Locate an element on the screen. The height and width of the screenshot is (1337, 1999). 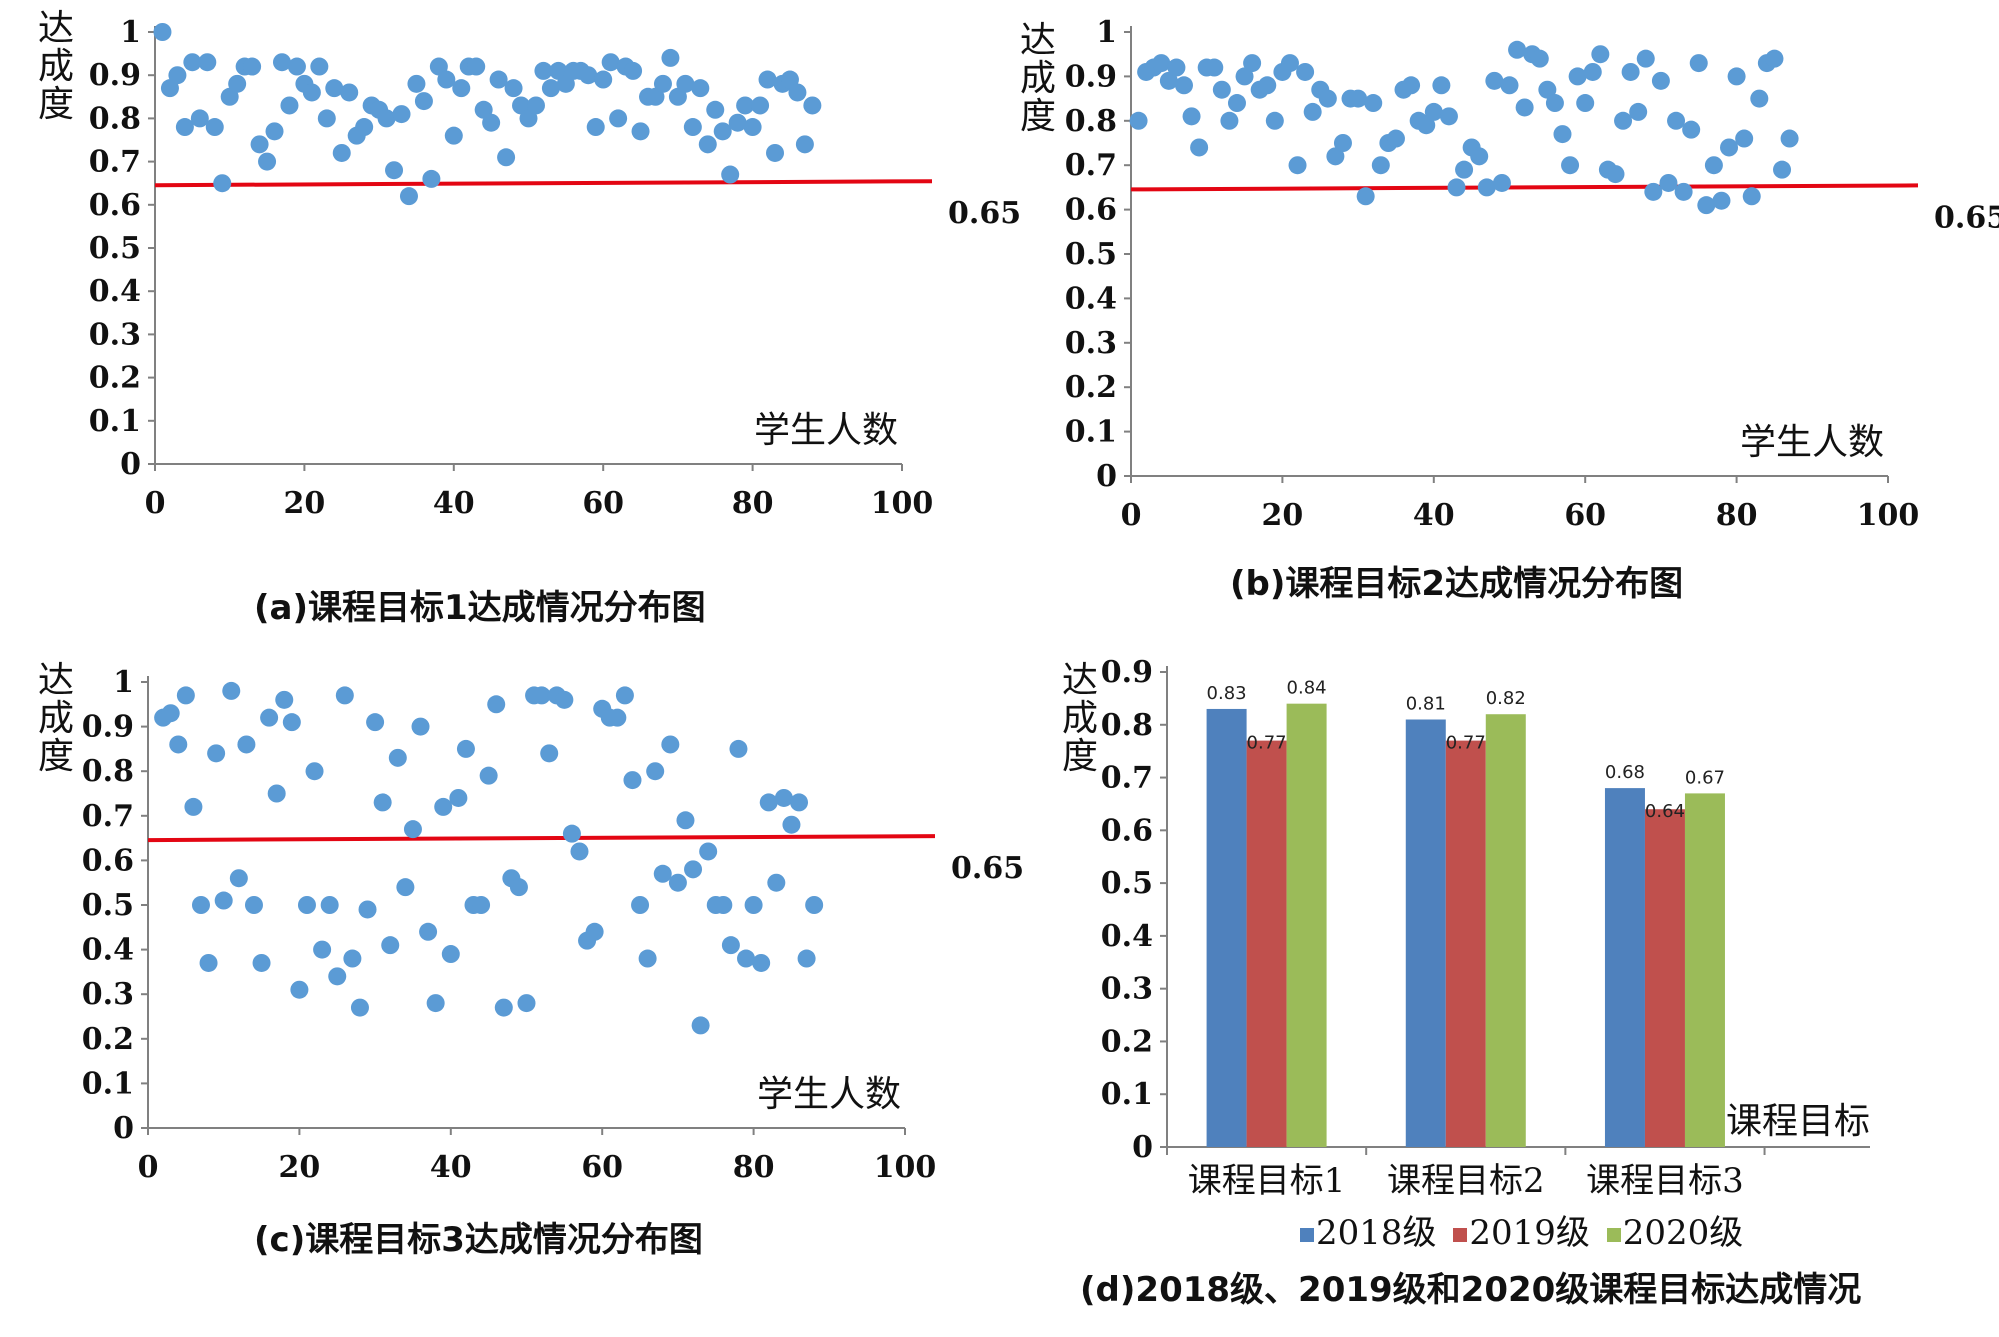
x-tick-label: 20 is located at coordinates (305, 503).